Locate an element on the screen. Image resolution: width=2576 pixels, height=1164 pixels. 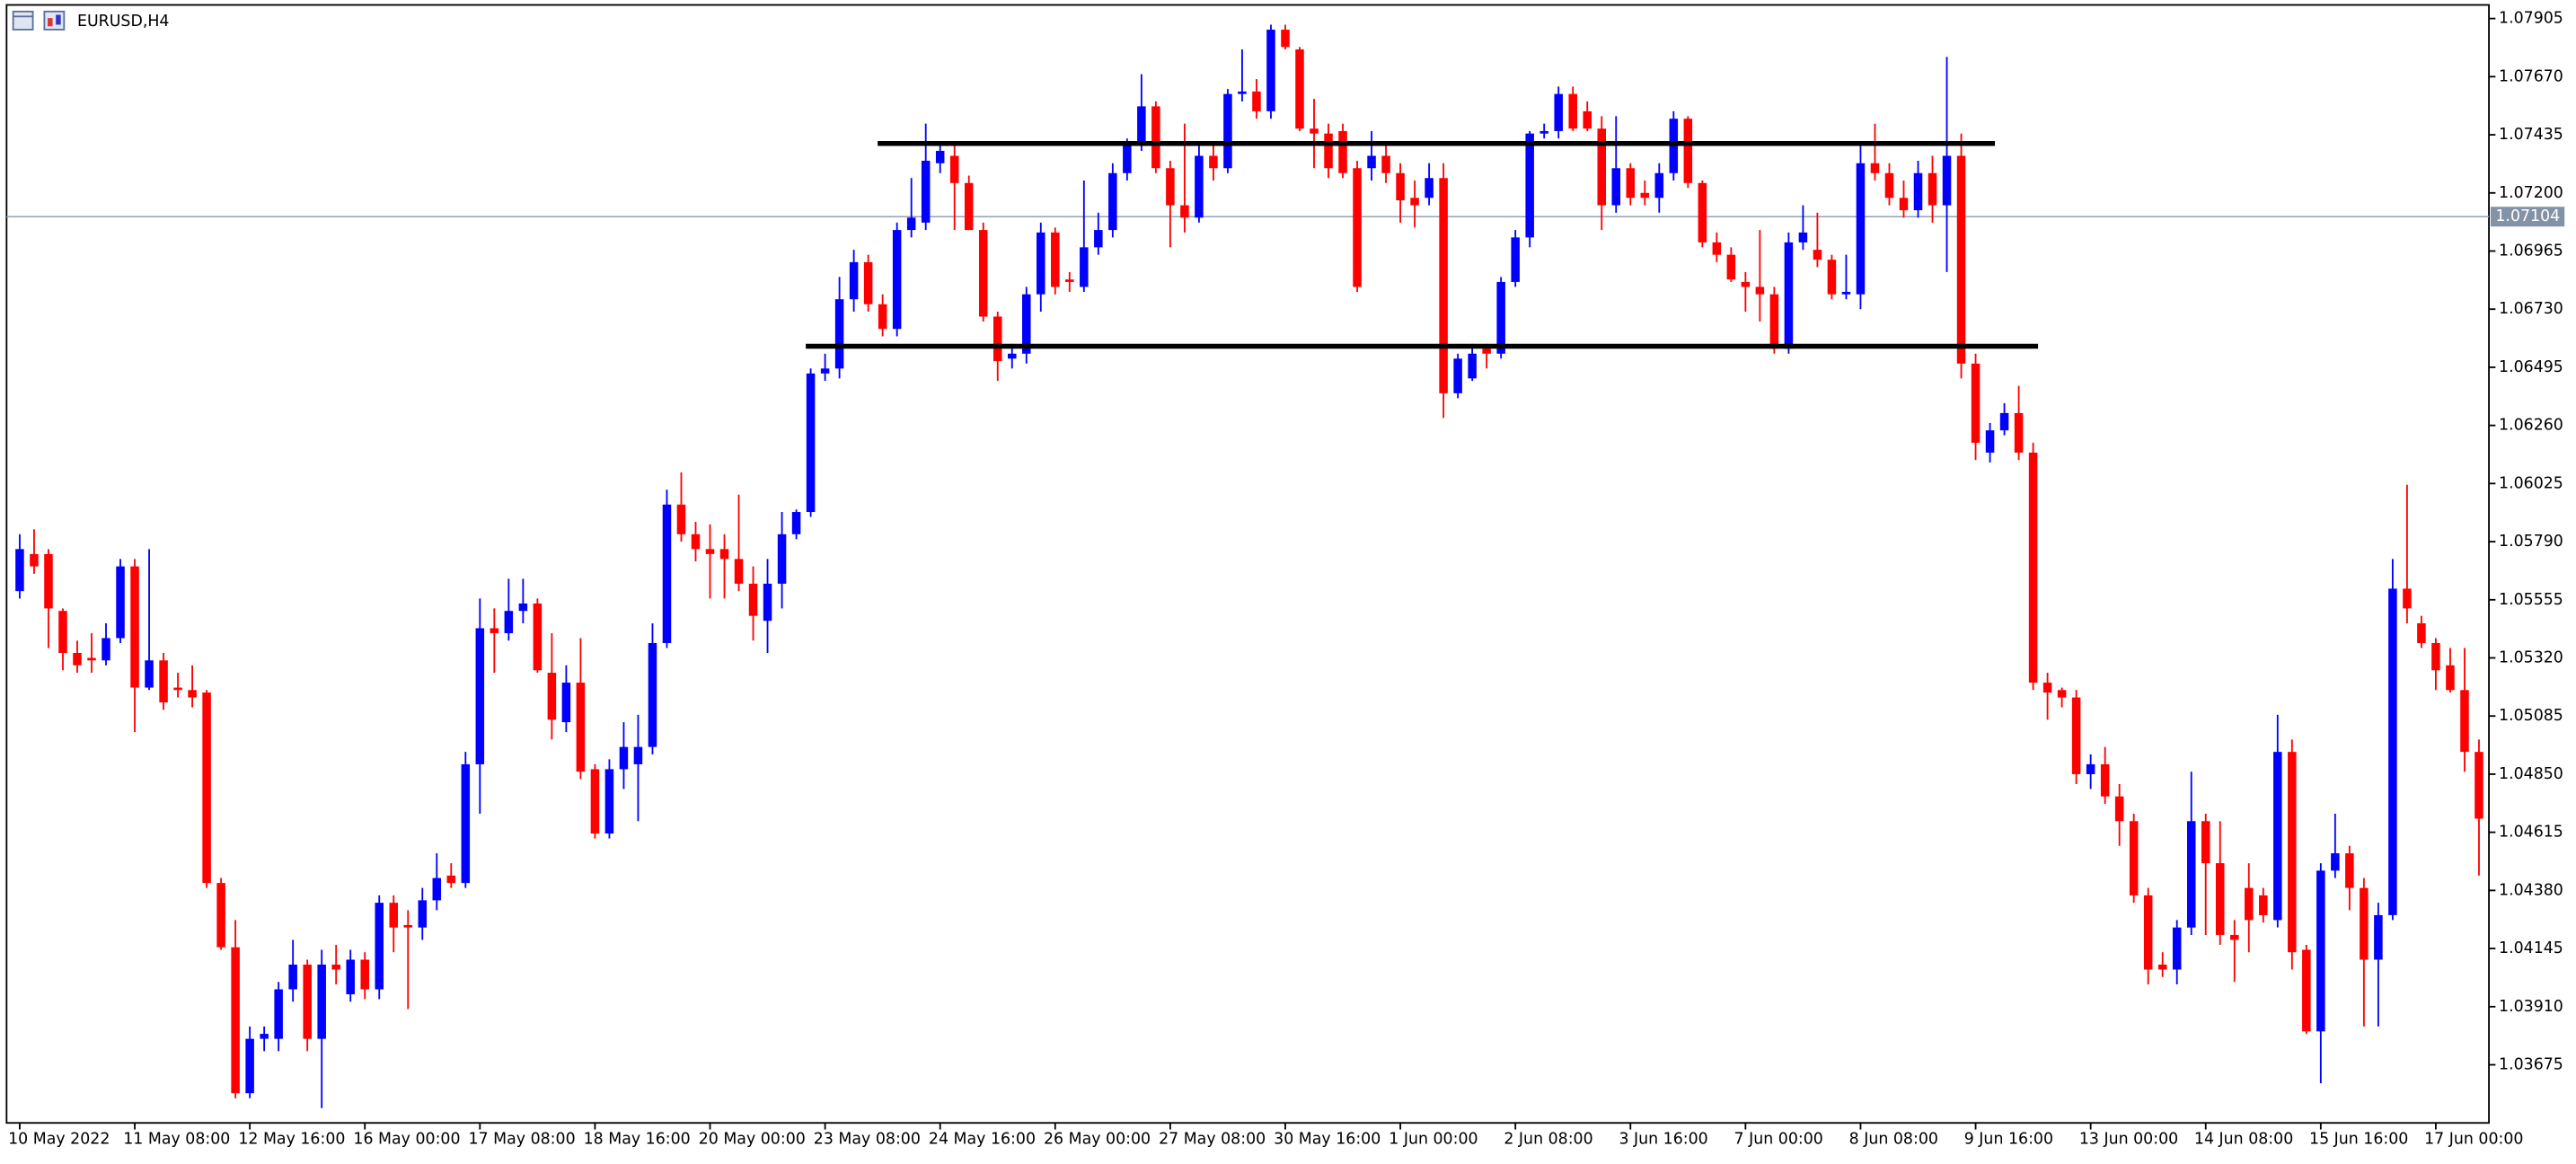
y-tick-label: 1.03910 is located at coordinates (2531, 1007).